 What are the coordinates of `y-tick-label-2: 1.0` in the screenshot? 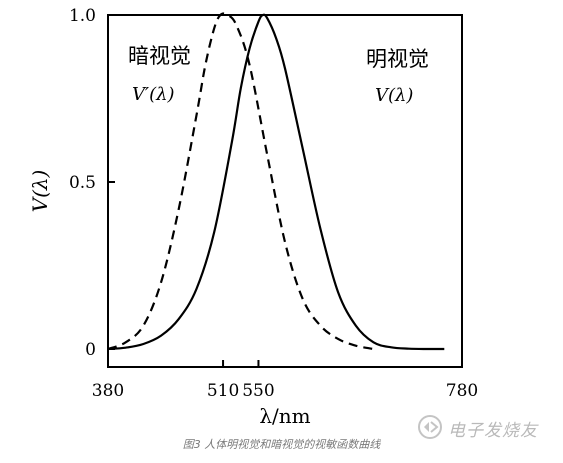 It's located at (82, 16).